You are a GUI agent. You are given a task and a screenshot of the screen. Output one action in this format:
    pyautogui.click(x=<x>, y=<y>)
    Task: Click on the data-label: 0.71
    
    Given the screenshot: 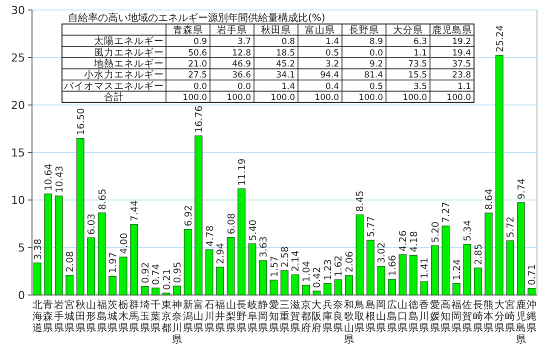 What is the action you would take?
    pyautogui.click(x=532, y=275)
    